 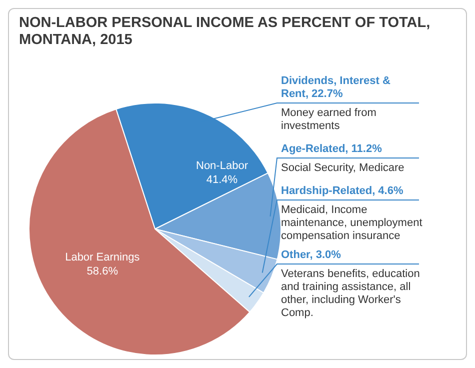 I want to click on data-label: 58.6%, so click(x=102, y=272).